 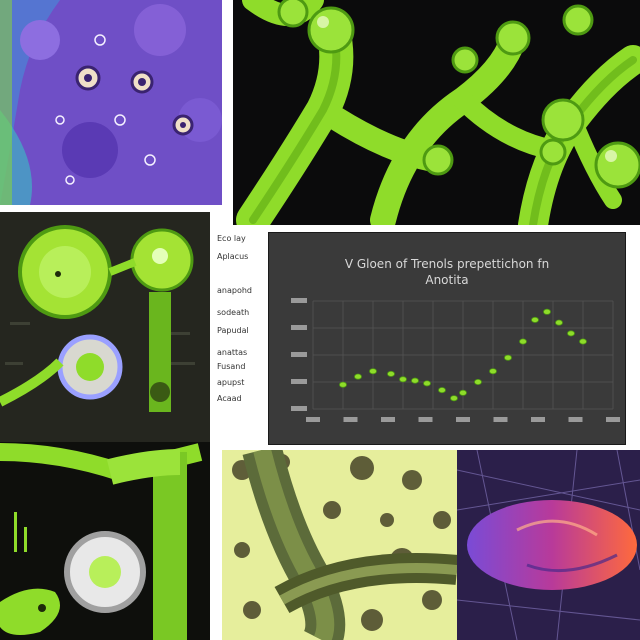 I want to click on side-label: Eco lay, so click(x=231, y=238).